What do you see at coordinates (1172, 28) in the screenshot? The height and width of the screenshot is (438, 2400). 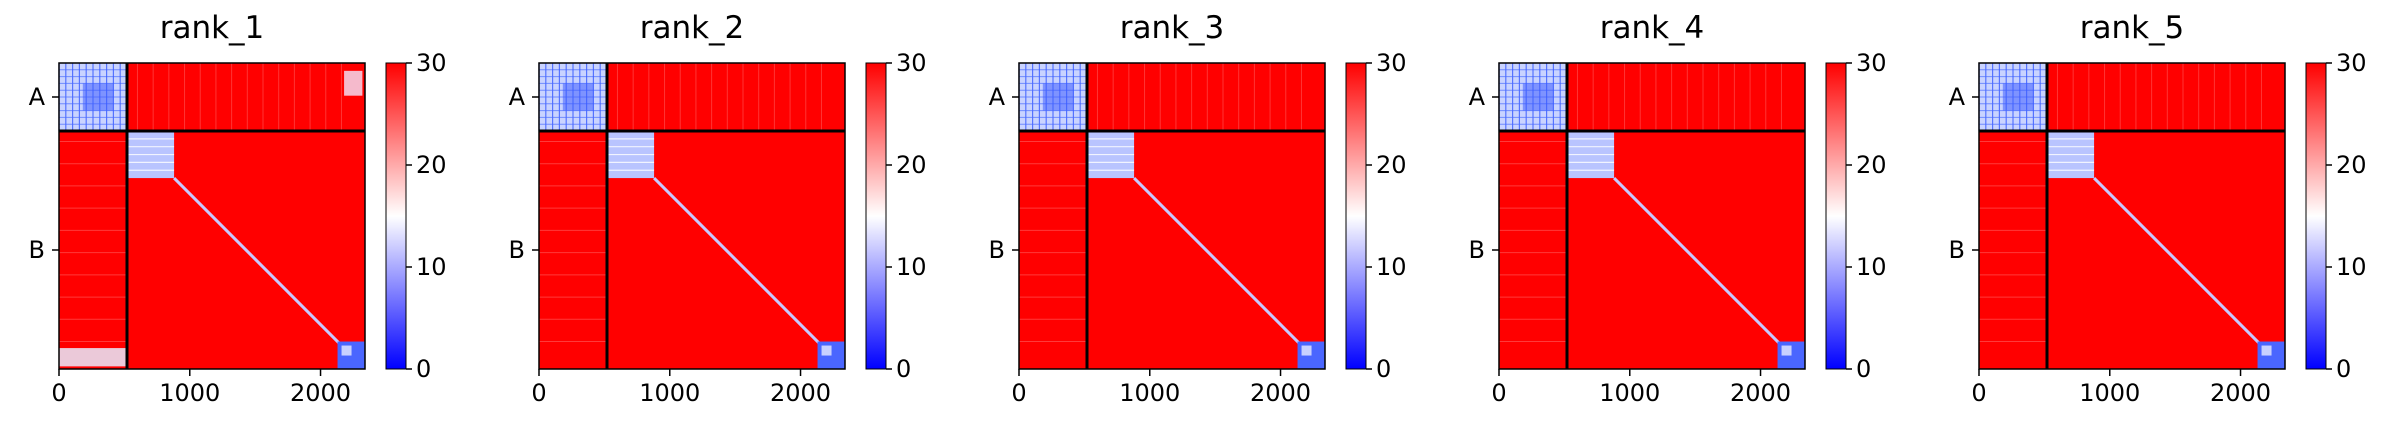 I see `panel-title: rank_3` at bounding box center [1172, 28].